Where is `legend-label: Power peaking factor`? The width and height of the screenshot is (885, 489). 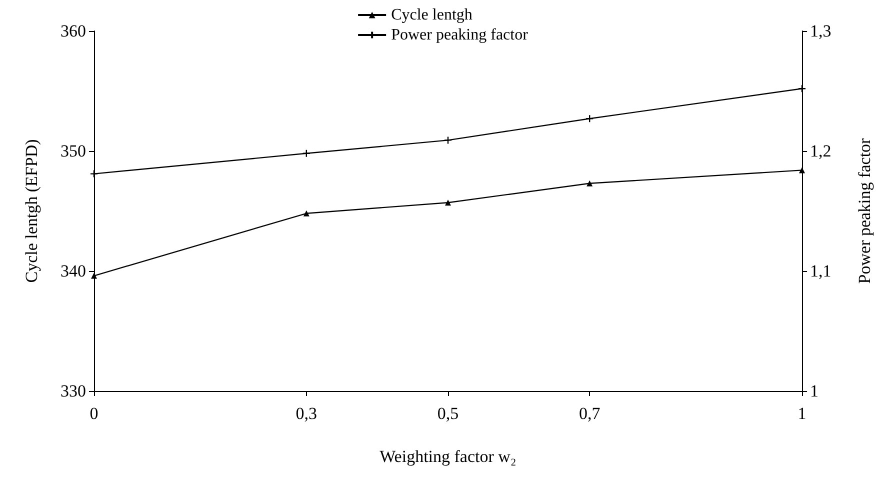
legend-label: Power peaking factor is located at coordinates (460, 35).